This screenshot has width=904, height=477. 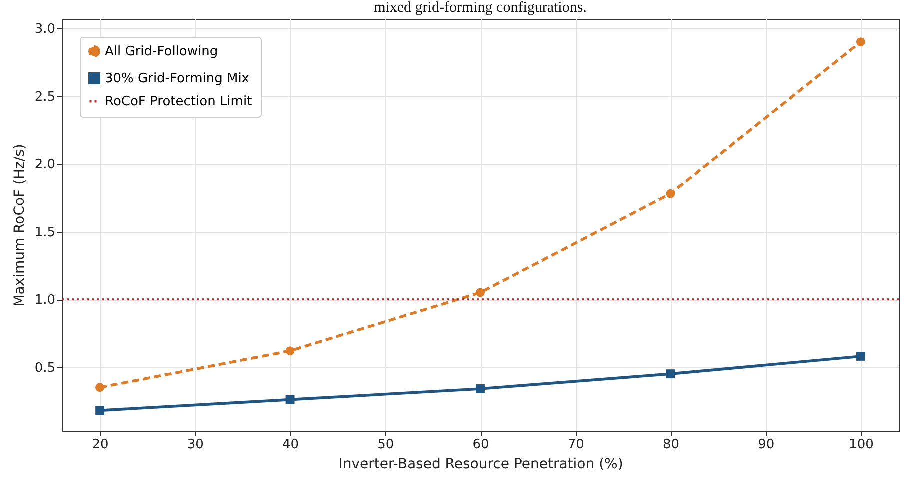 I want to click on x-tick-label: 90, so click(x=766, y=445).